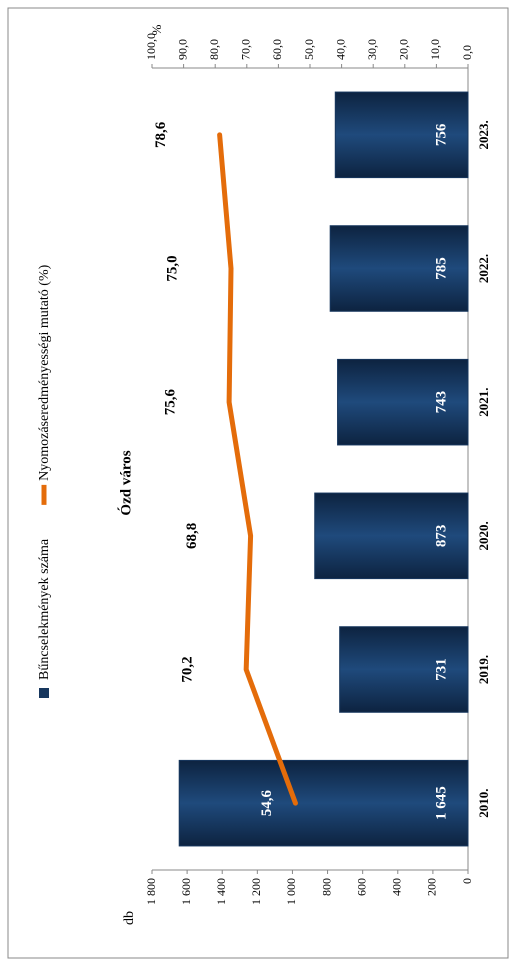  I want to click on line, so click(257, 469).